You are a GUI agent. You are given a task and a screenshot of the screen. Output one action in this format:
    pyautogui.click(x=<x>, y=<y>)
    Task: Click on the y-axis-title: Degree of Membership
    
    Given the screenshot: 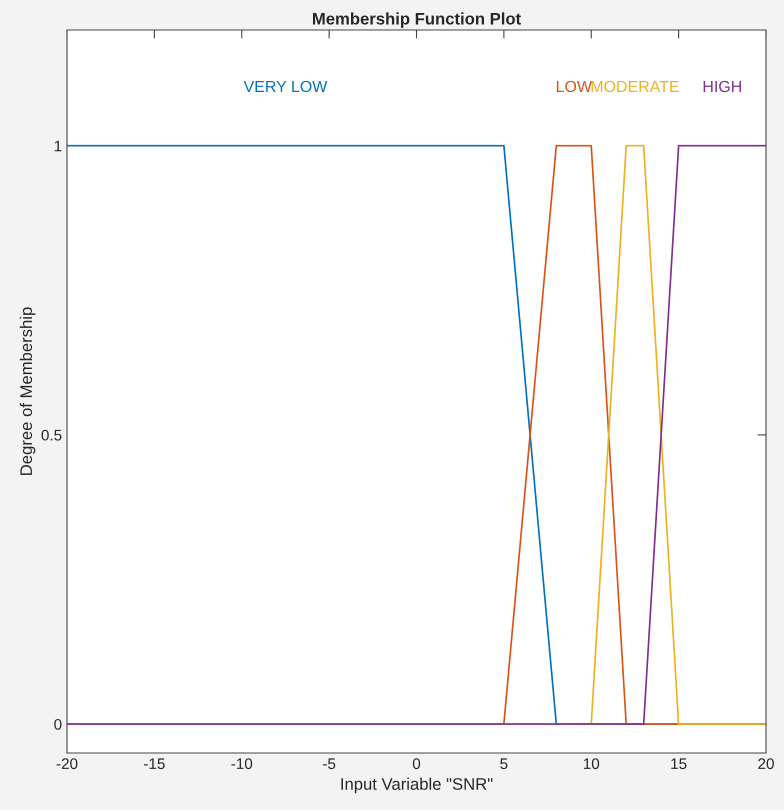 What is the action you would take?
    pyautogui.click(x=28, y=391)
    